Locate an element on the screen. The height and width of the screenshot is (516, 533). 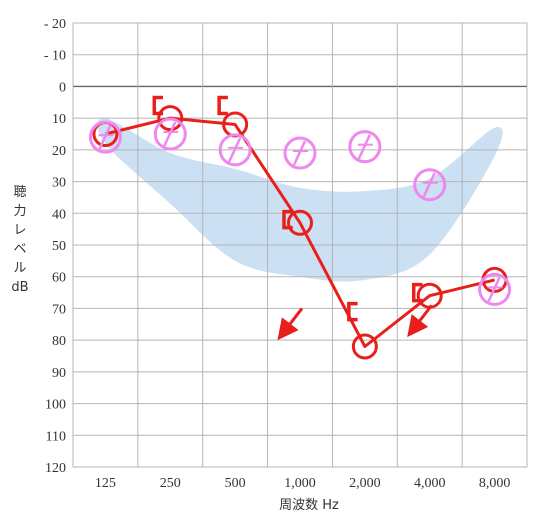
y-axis-label-char: ベ is located at coordinates (19, 249).